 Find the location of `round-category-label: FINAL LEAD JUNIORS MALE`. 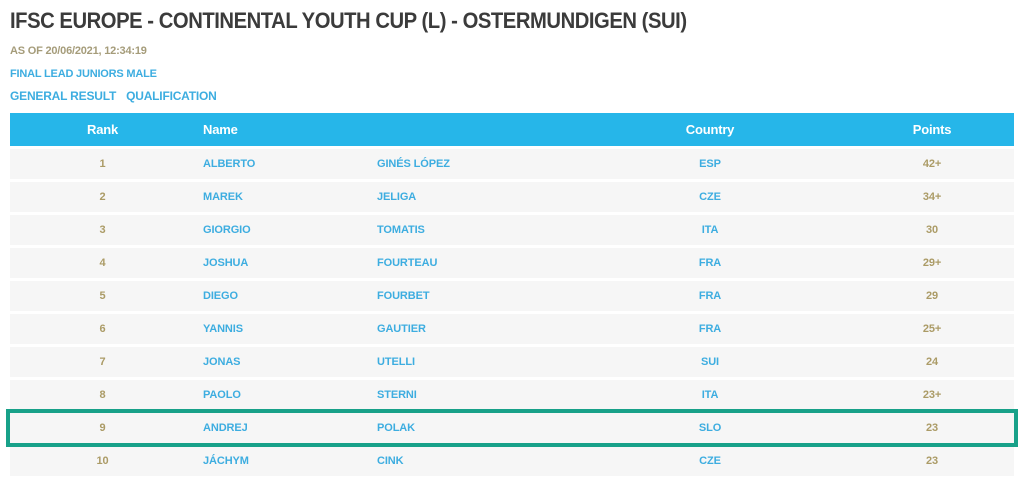

round-category-label: FINAL LEAD JUNIORS MALE is located at coordinates (83, 74).